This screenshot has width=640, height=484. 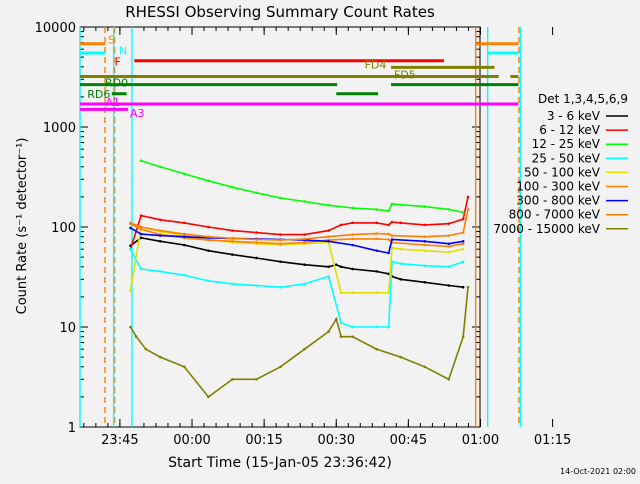 I want to click on y-tick-label: 1, so click(x=72, y=428).